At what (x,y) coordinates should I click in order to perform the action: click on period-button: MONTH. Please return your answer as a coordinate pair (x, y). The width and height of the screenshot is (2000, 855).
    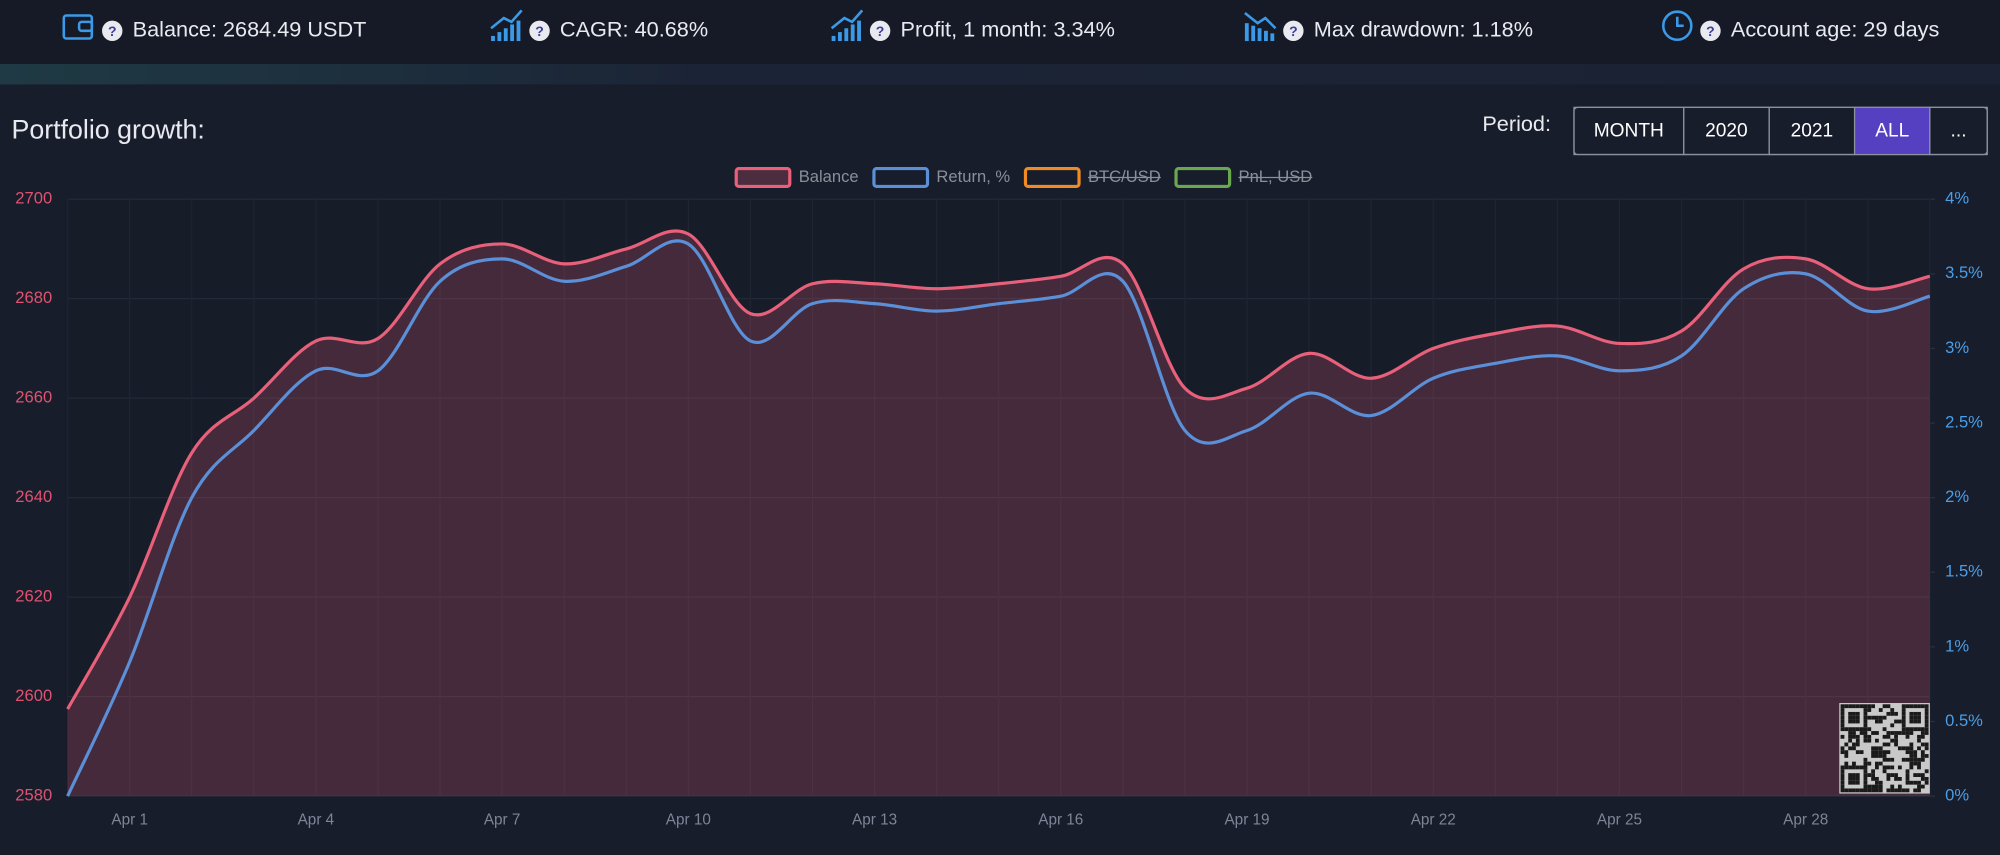
    Looking at the image, I should click on (1629, 131).